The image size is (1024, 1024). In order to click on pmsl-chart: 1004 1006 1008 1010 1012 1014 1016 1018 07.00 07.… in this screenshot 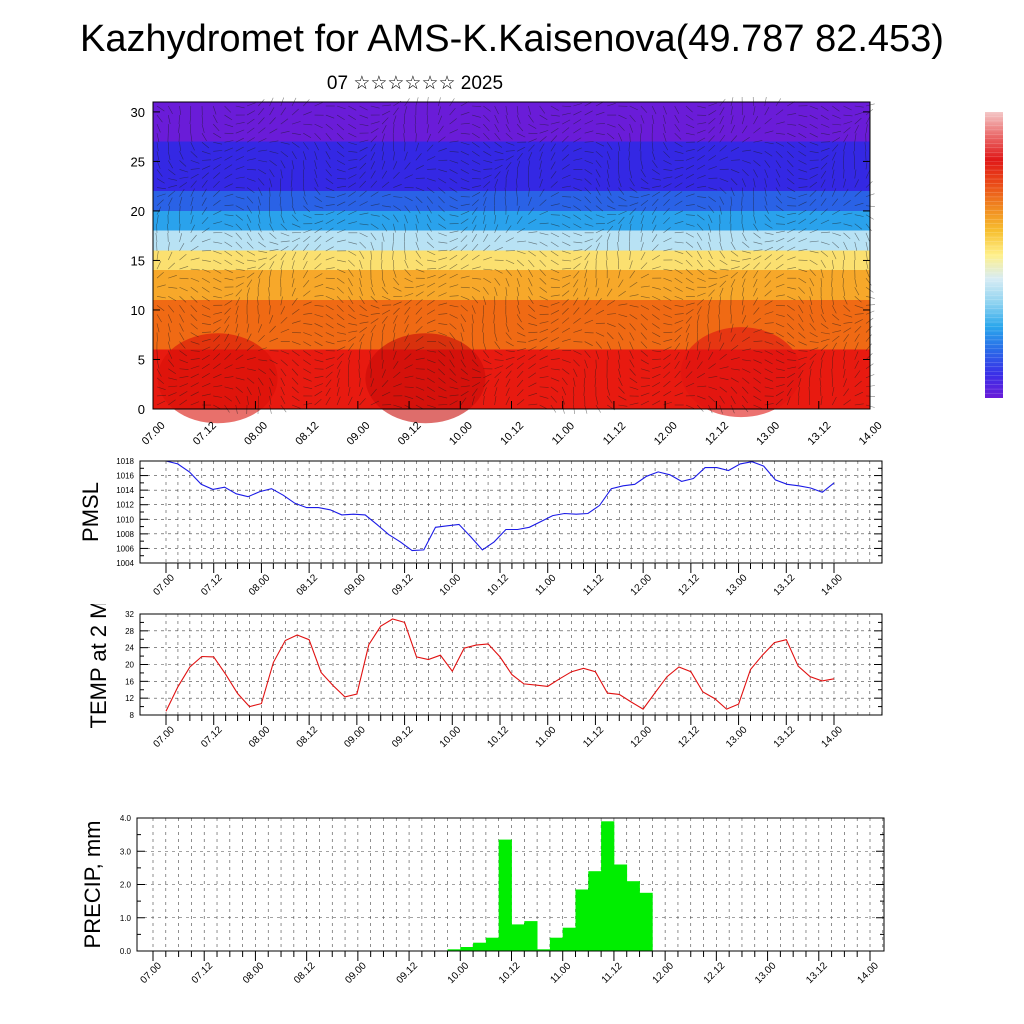, I will do `click(480, 527)`.